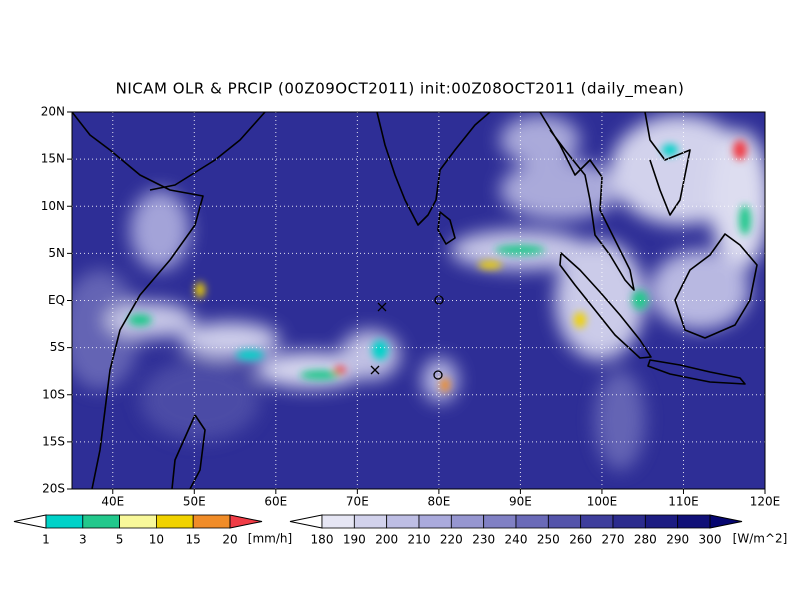  I want to click on lat-tick-label: 15N, so click(53, 159).